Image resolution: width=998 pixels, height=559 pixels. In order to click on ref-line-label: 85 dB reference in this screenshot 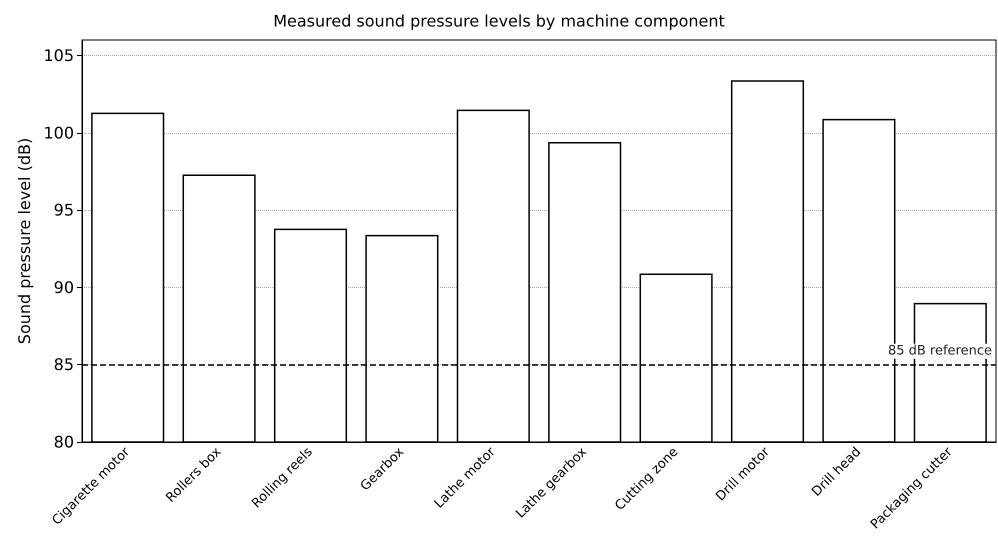, I will do `click(940, 351)`.